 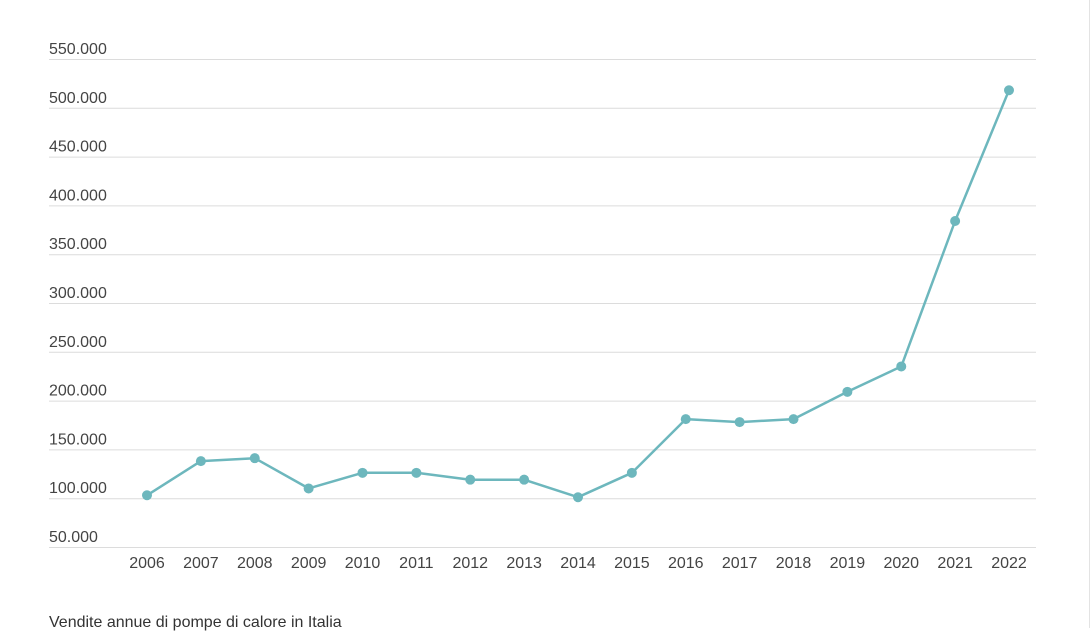 I want to click on y-tick-label: 150.000, so click(x=78, y=439).